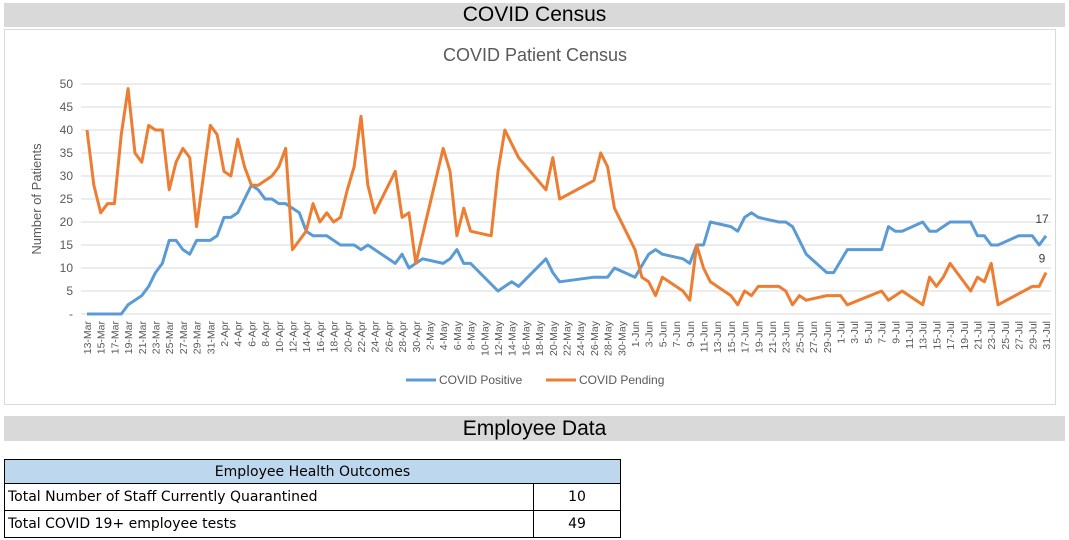 The width and height of the screenshot is (1069, 540). Describe the element at coordinates (348, 336) in the screenshot. I see `x-tick-label: 20-Apr` at that location.